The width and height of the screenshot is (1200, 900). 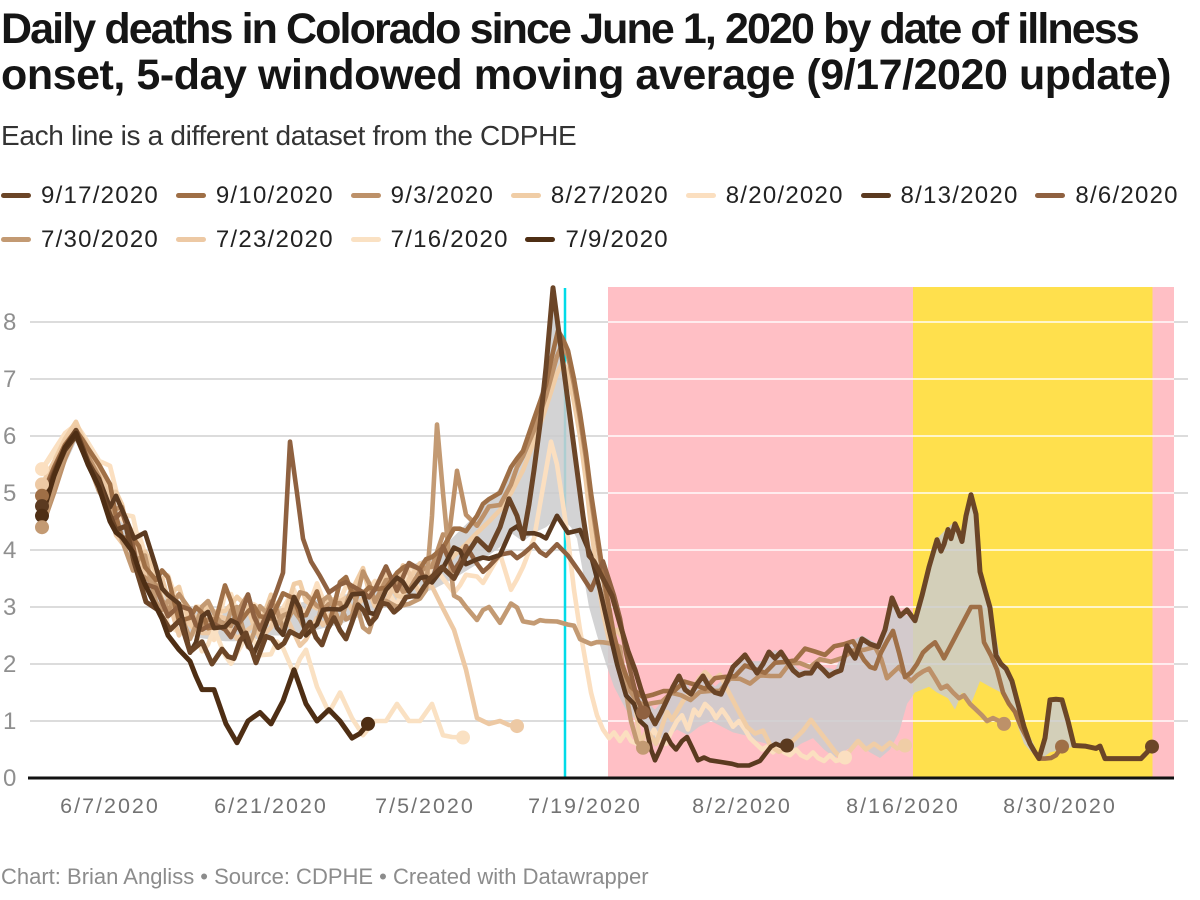 What do you see at coordinates (9, 778) in the screenshot?
I see `svg-text: 0` at bounding box center [9, 778].